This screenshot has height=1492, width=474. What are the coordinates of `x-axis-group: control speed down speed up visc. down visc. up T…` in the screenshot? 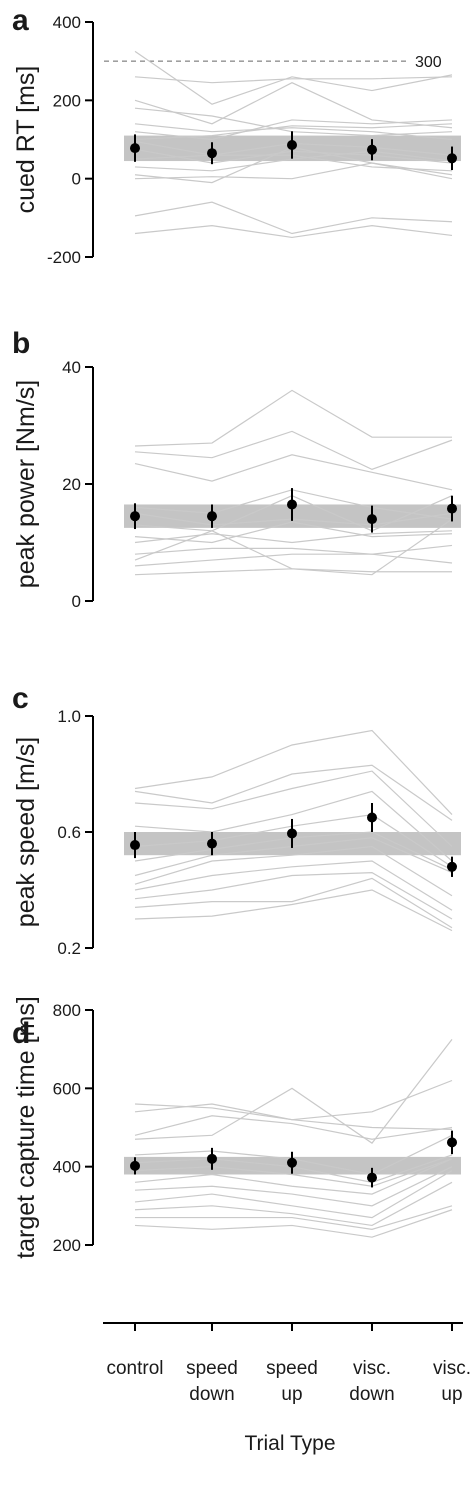 It's located at (287, 1388).